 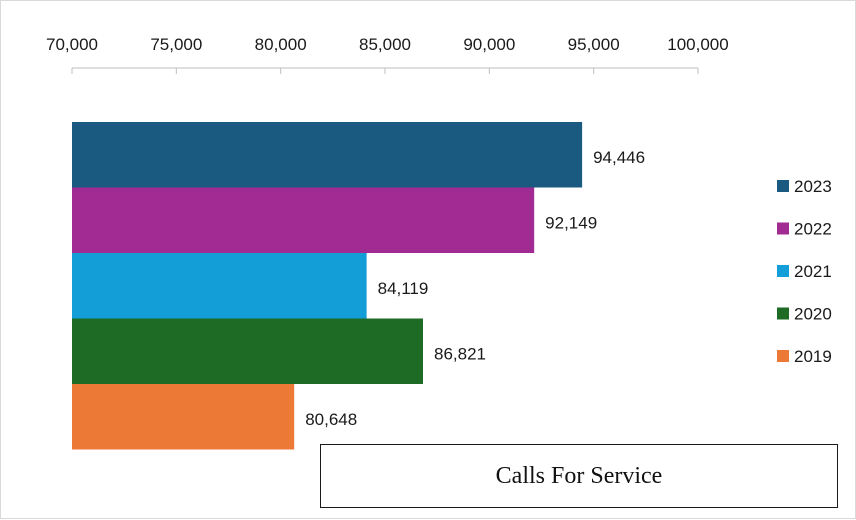 What do you see at coordinates (247, 351) in the screenshot?
I see `bar-2020` at bounding box center [247, 351].